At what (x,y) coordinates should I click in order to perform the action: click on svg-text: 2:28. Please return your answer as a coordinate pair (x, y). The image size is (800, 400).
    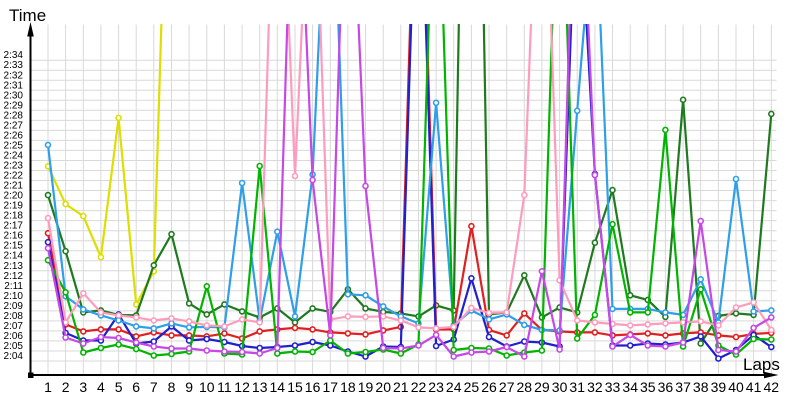
    Looking at the image, I should click on (14, 115).